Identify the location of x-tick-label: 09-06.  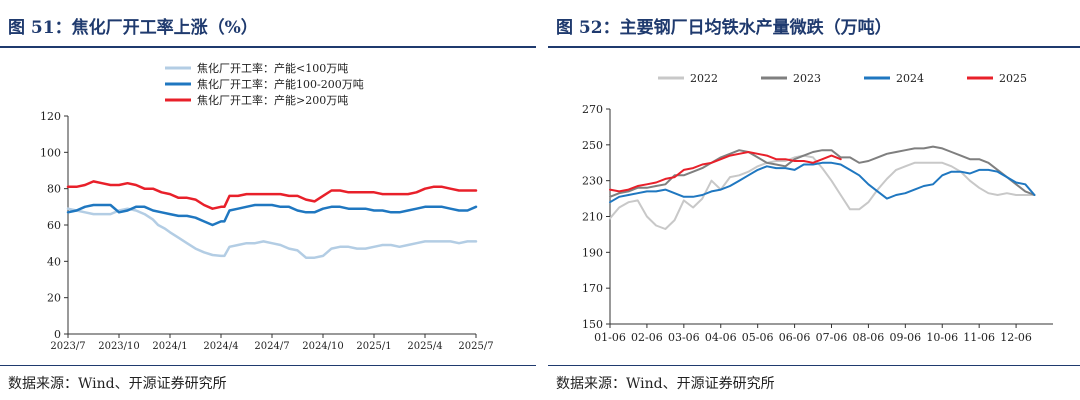
(905, 337).